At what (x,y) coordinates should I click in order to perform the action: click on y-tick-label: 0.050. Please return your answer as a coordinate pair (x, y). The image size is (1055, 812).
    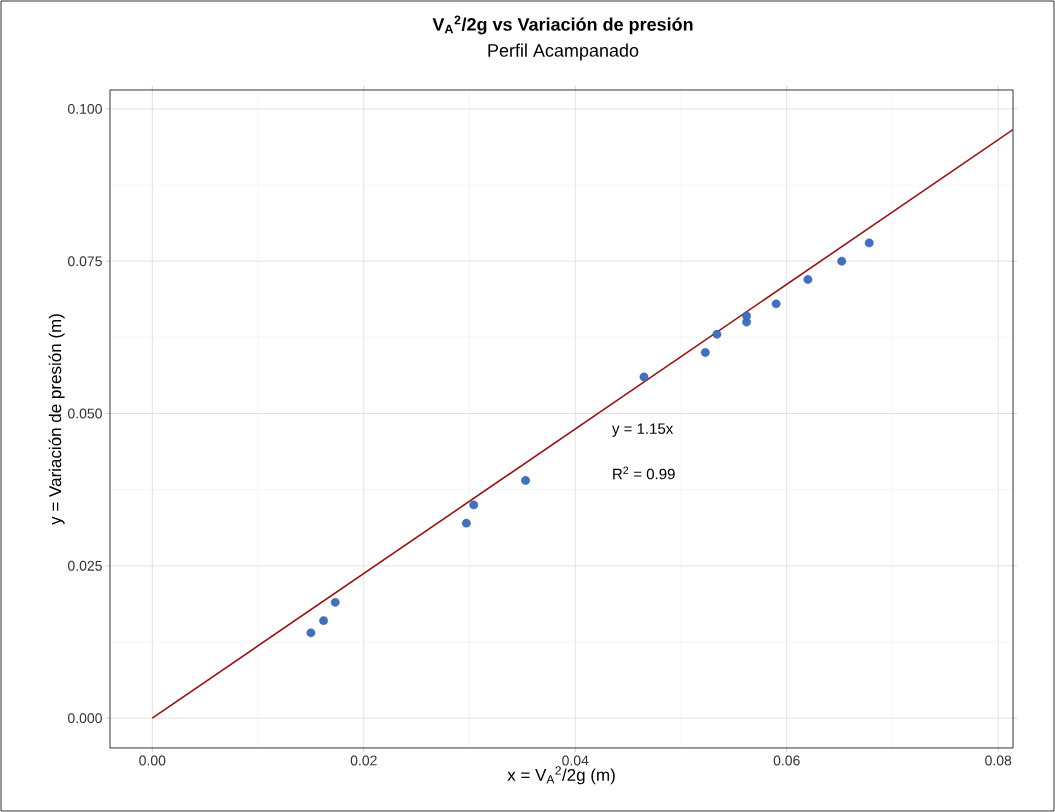
    Looking at the image, I should click on (85, 413).